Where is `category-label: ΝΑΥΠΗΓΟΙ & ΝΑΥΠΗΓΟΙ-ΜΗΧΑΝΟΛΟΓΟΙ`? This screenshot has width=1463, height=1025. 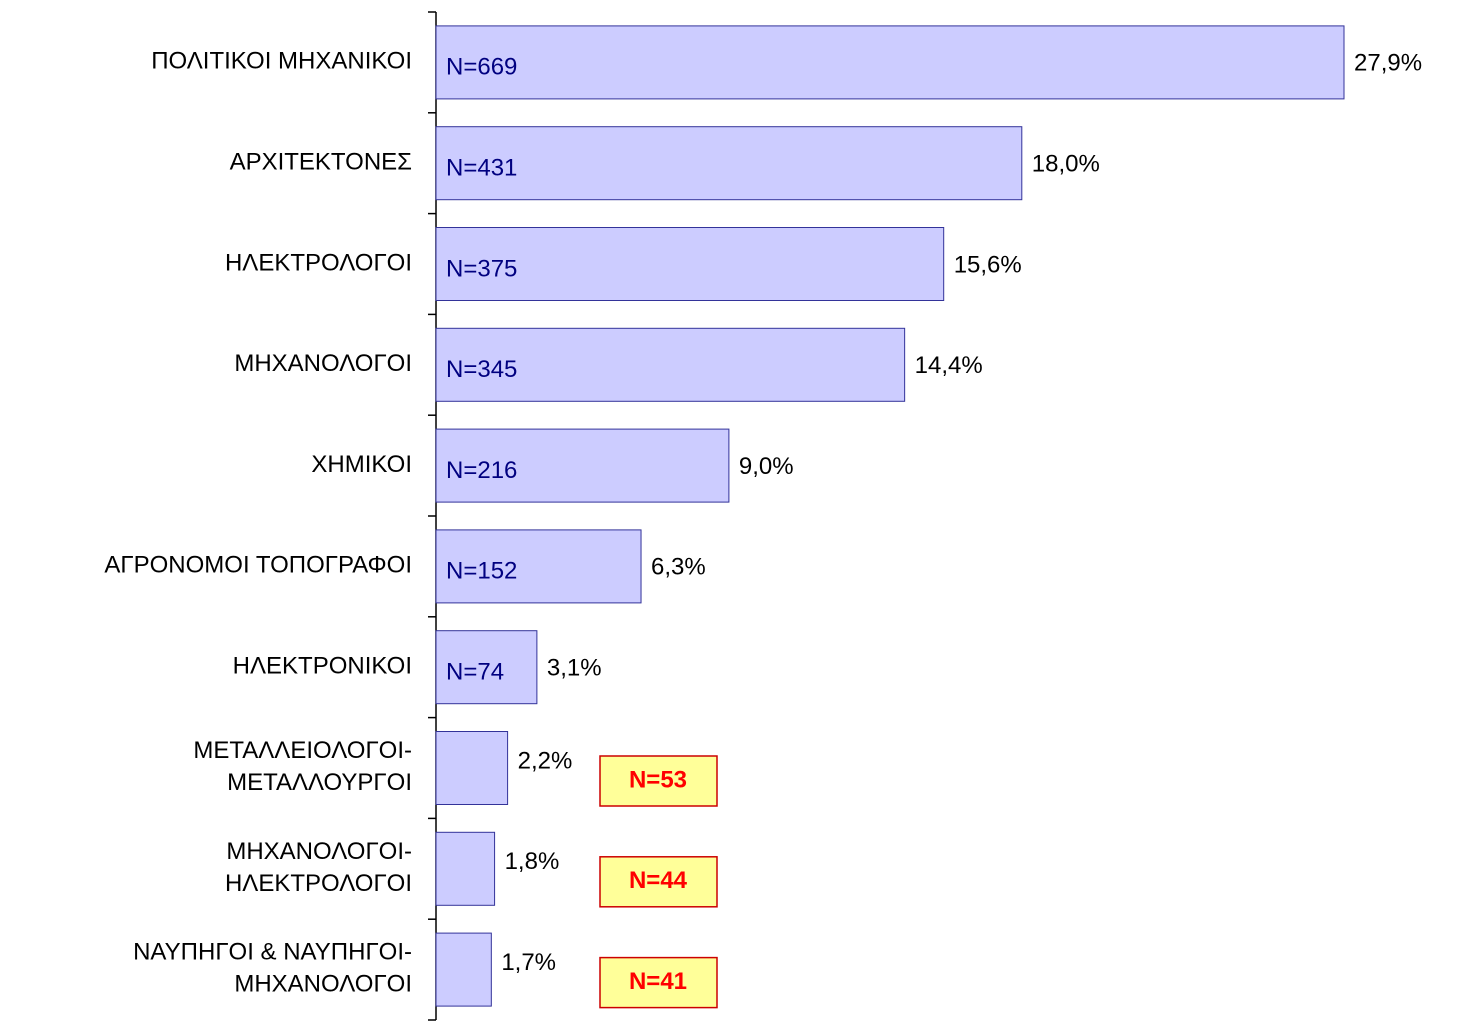
category-label: ΝΑΥΠΗΓΟΙ & ΝΑΥΠΗΓΟΙ-ΜΗΧΑΝΟΛΟΓΟΙ is located at coordinates (272, 968).